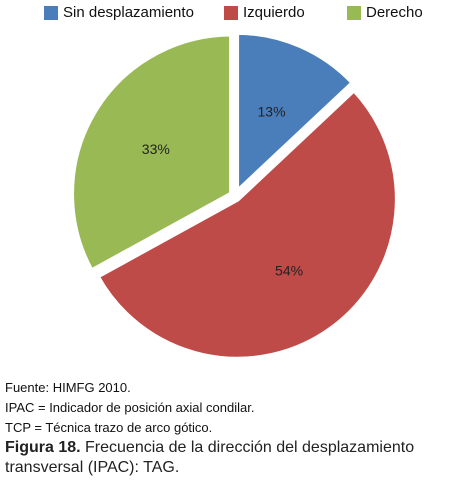  What do you see at coordinates (51, 12) in the screenshot?
I see `legend-swatch-sin-desplazamiento` at bounding box center [51, 12].